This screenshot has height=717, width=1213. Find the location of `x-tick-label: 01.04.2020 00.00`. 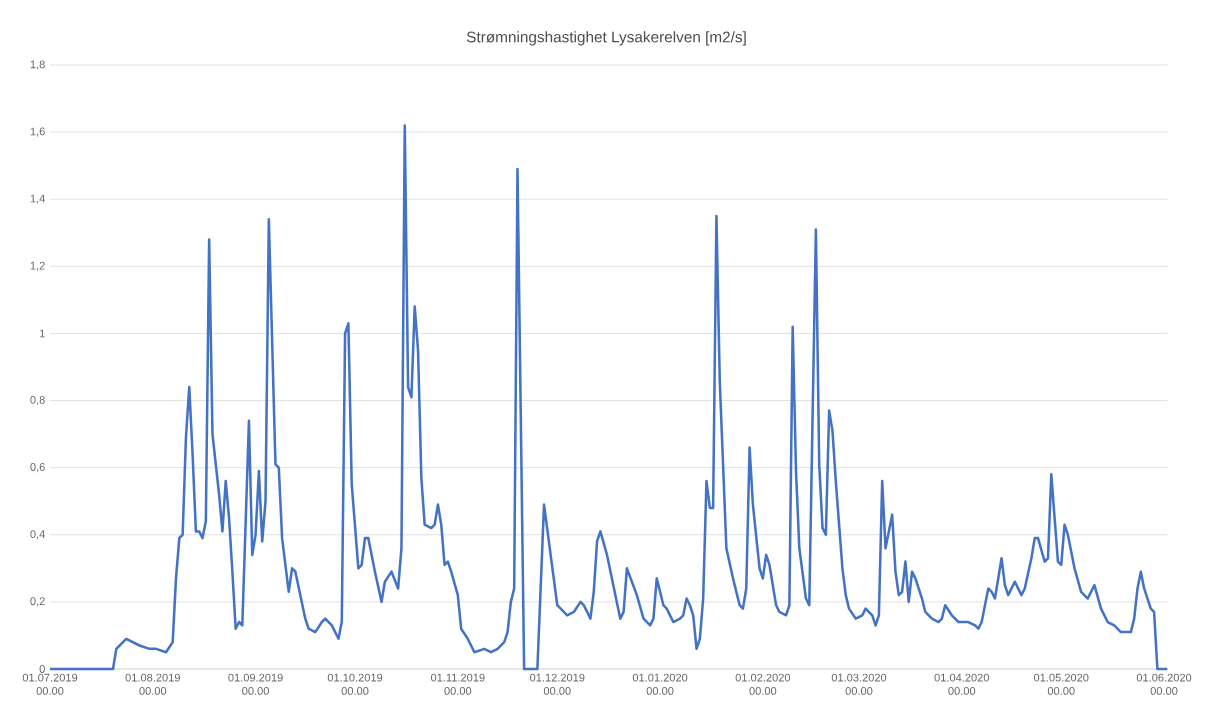

x-tick-label: 01.04.2020 00.00 is located at coordinates (962, 684).